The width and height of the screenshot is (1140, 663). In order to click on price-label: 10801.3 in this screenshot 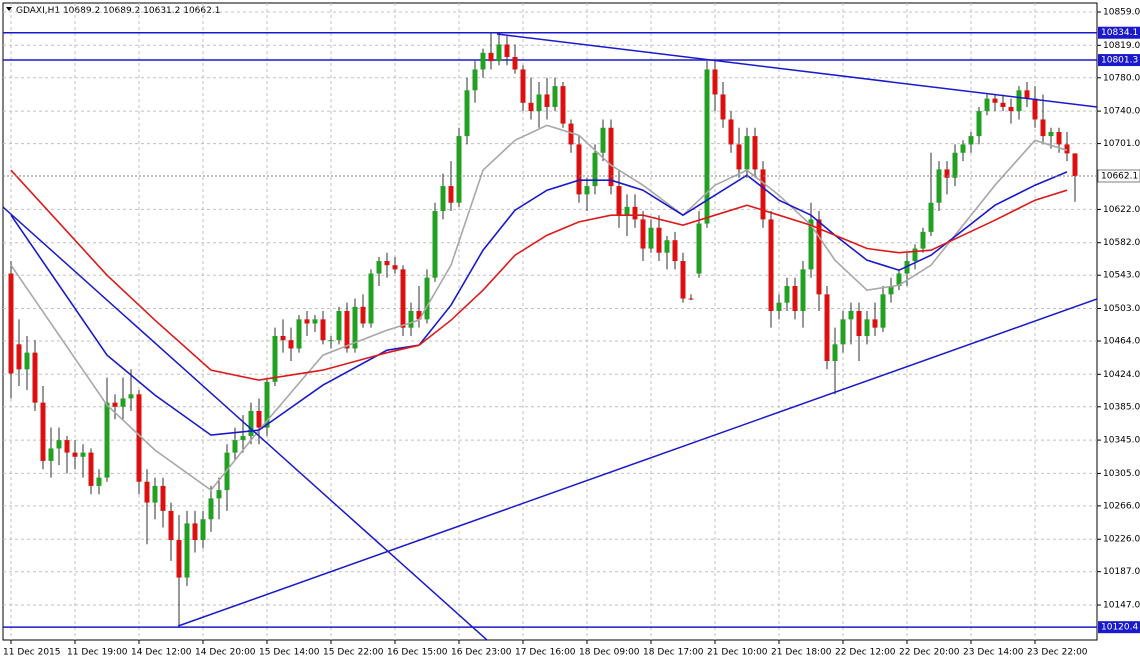, I will do `click(1119, 61)`.